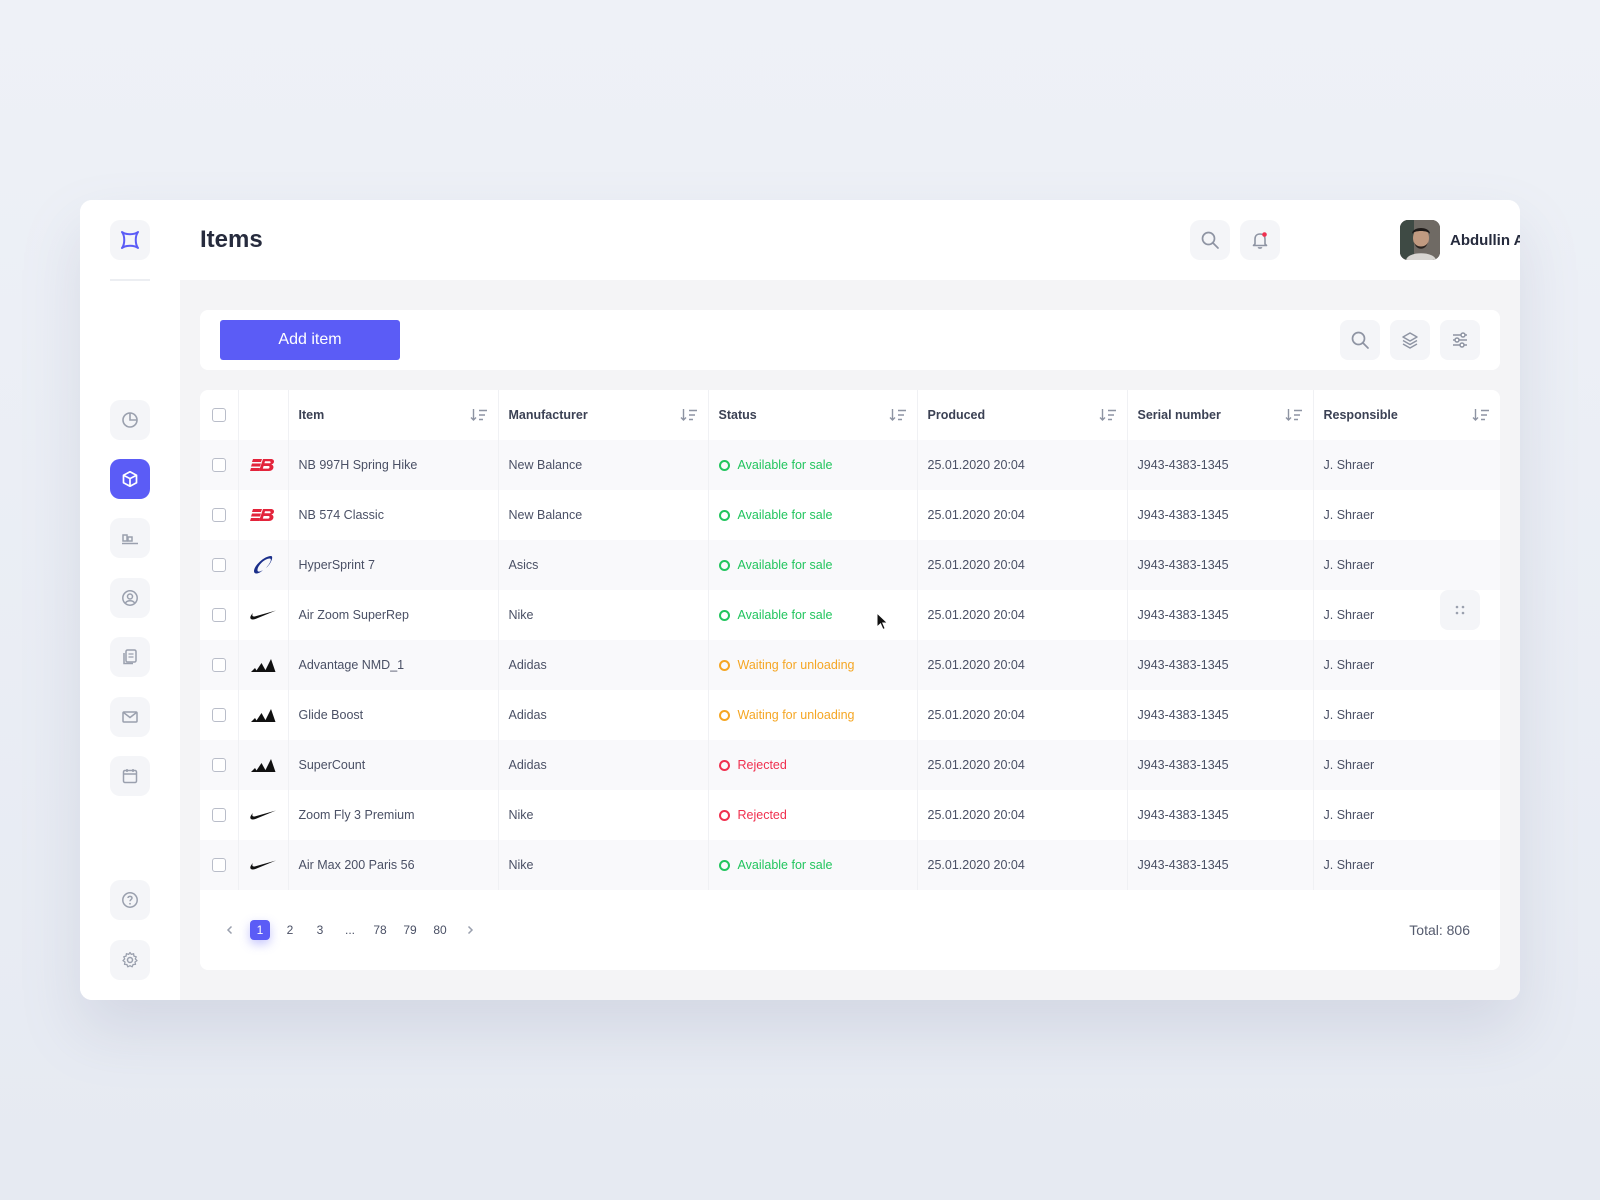 This screenshot has height=1200, width=1600. Describe the element at coordinates (130, 598) in the screenshot. I see `sidebar-item-users` at that location.